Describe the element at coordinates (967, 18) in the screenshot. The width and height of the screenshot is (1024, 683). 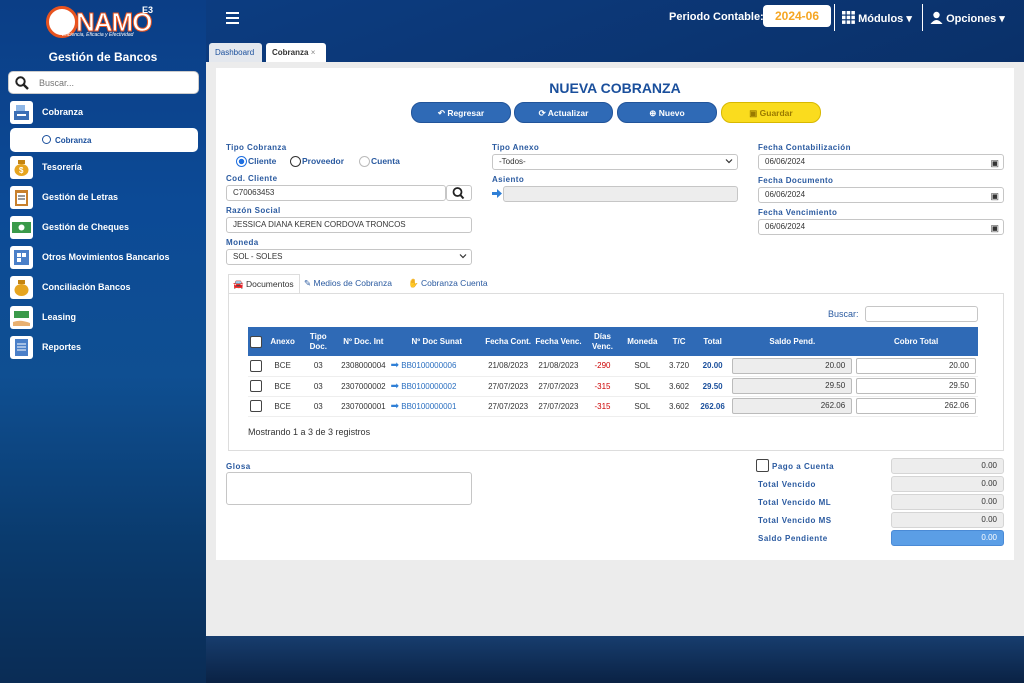
I see `opciones-menu: Opciones ▾` at that location.